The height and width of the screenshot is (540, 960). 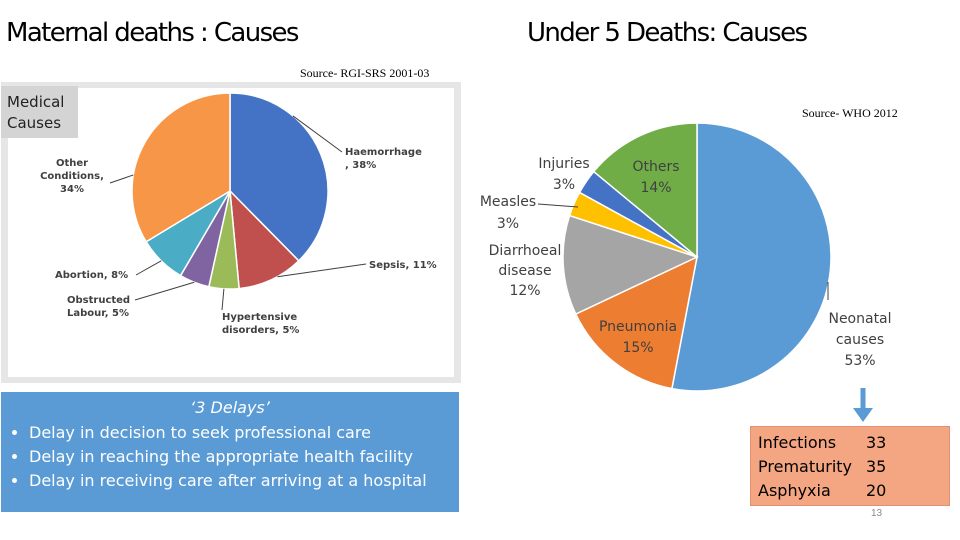 What do you see at coordinates (72, 163) in the screenshot?
I see `label-other-line: Other` at bounding box center [72, 163].